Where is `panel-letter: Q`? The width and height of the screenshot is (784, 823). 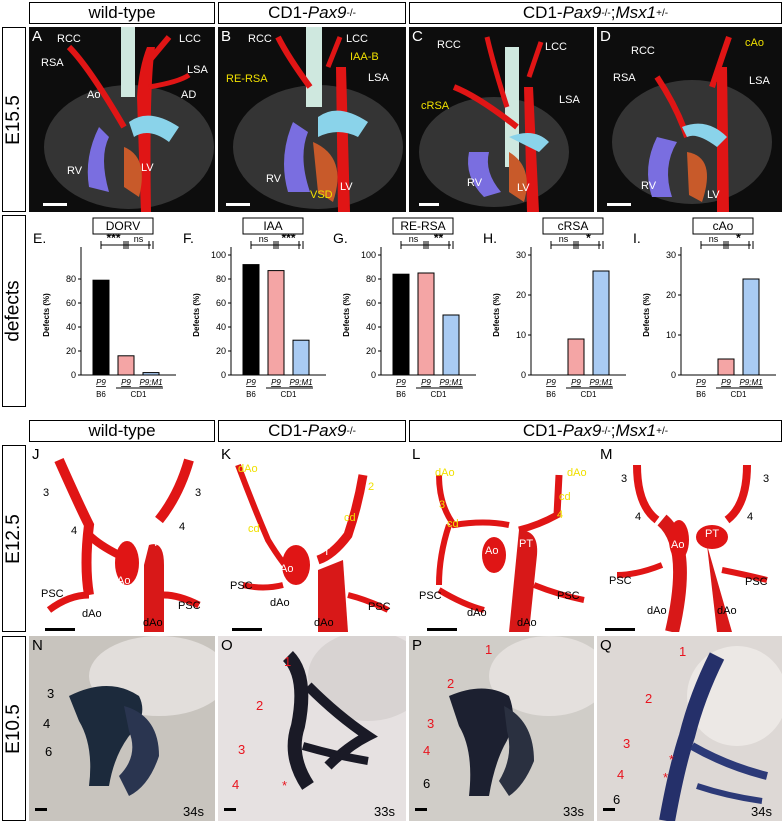
panel-letter: Q is located at coordinates (606, 645).